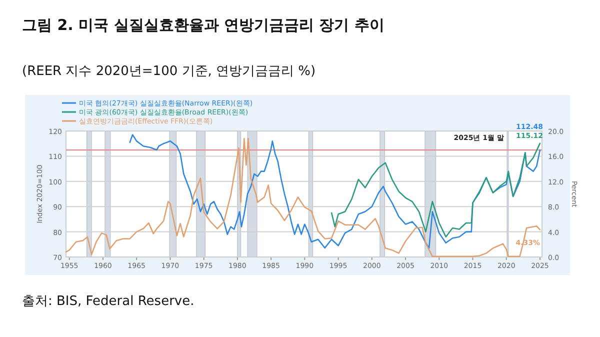  I want to click on chart-subtitle: (REER 지수 2020년=100 기준, 연방기금금리 %), so click(169, 71).